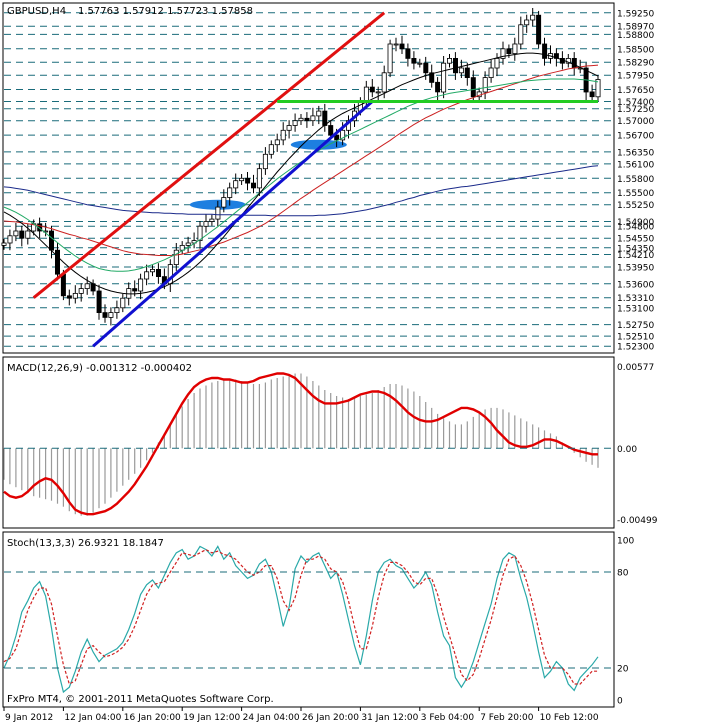 The image size is (707, 728). I want to click on time-axis-label: 3 Feb 04:00, so click(448, 718).